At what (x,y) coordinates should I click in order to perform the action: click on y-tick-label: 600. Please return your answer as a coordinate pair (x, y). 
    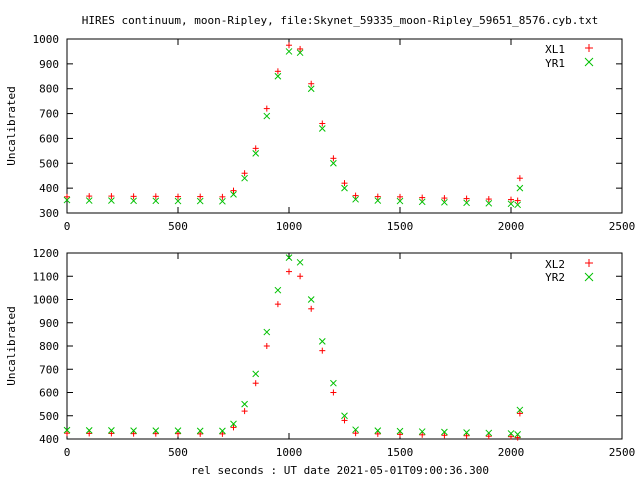
    Looking at the image, I should click on (49, 393).